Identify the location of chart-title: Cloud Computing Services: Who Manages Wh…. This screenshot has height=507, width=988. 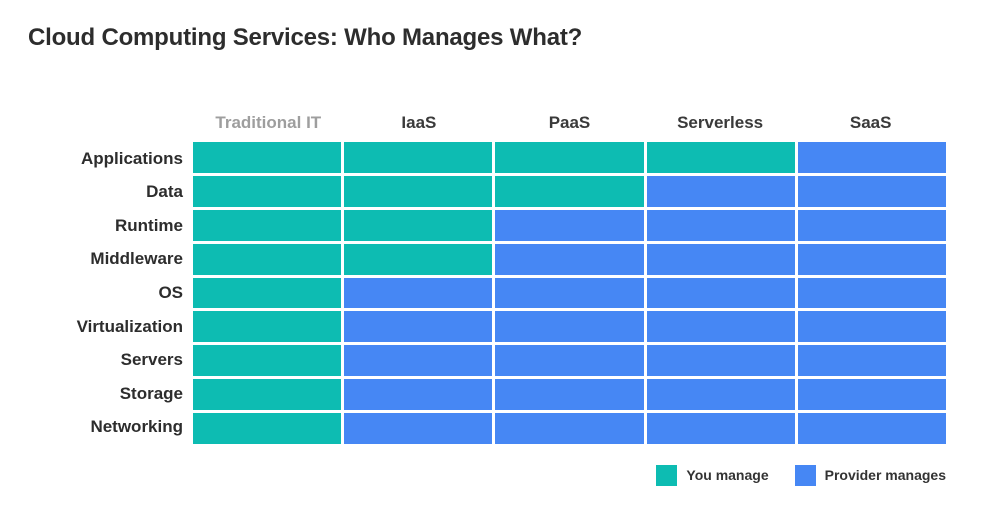
(305, 37).